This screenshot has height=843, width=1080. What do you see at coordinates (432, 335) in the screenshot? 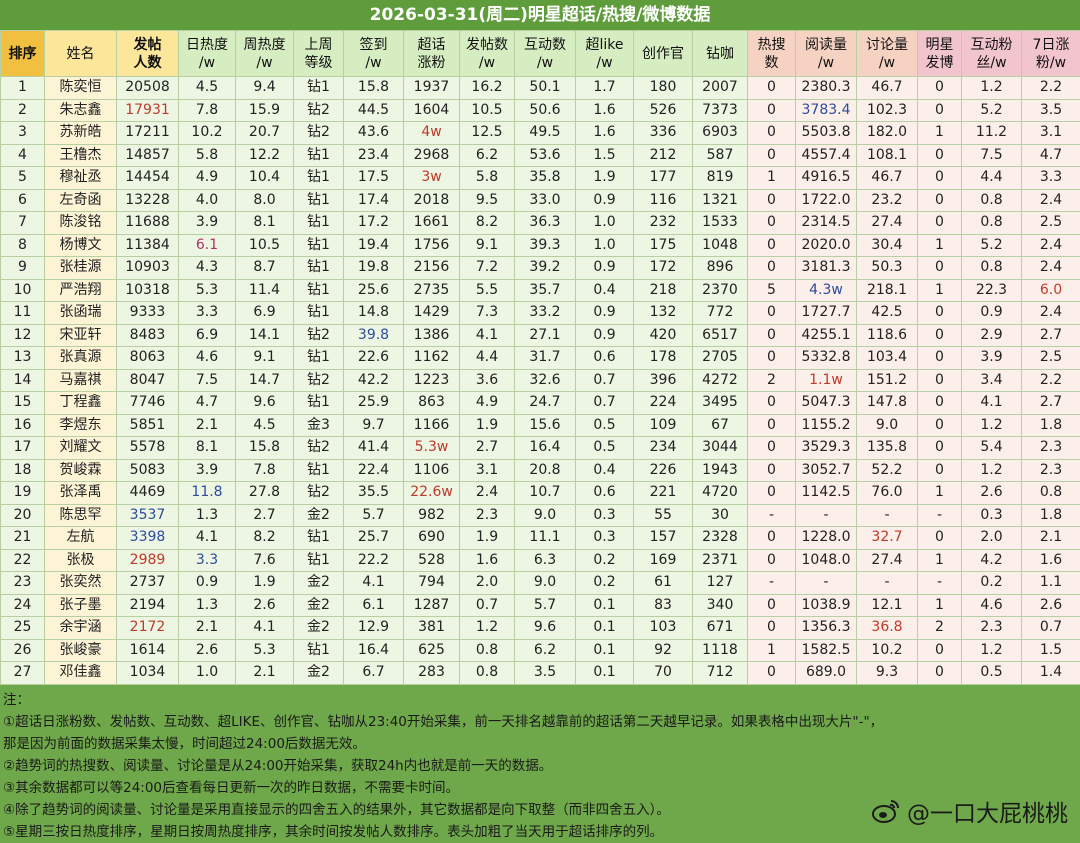
I see `table-cell: 1386` at bounding box center [432, 335].